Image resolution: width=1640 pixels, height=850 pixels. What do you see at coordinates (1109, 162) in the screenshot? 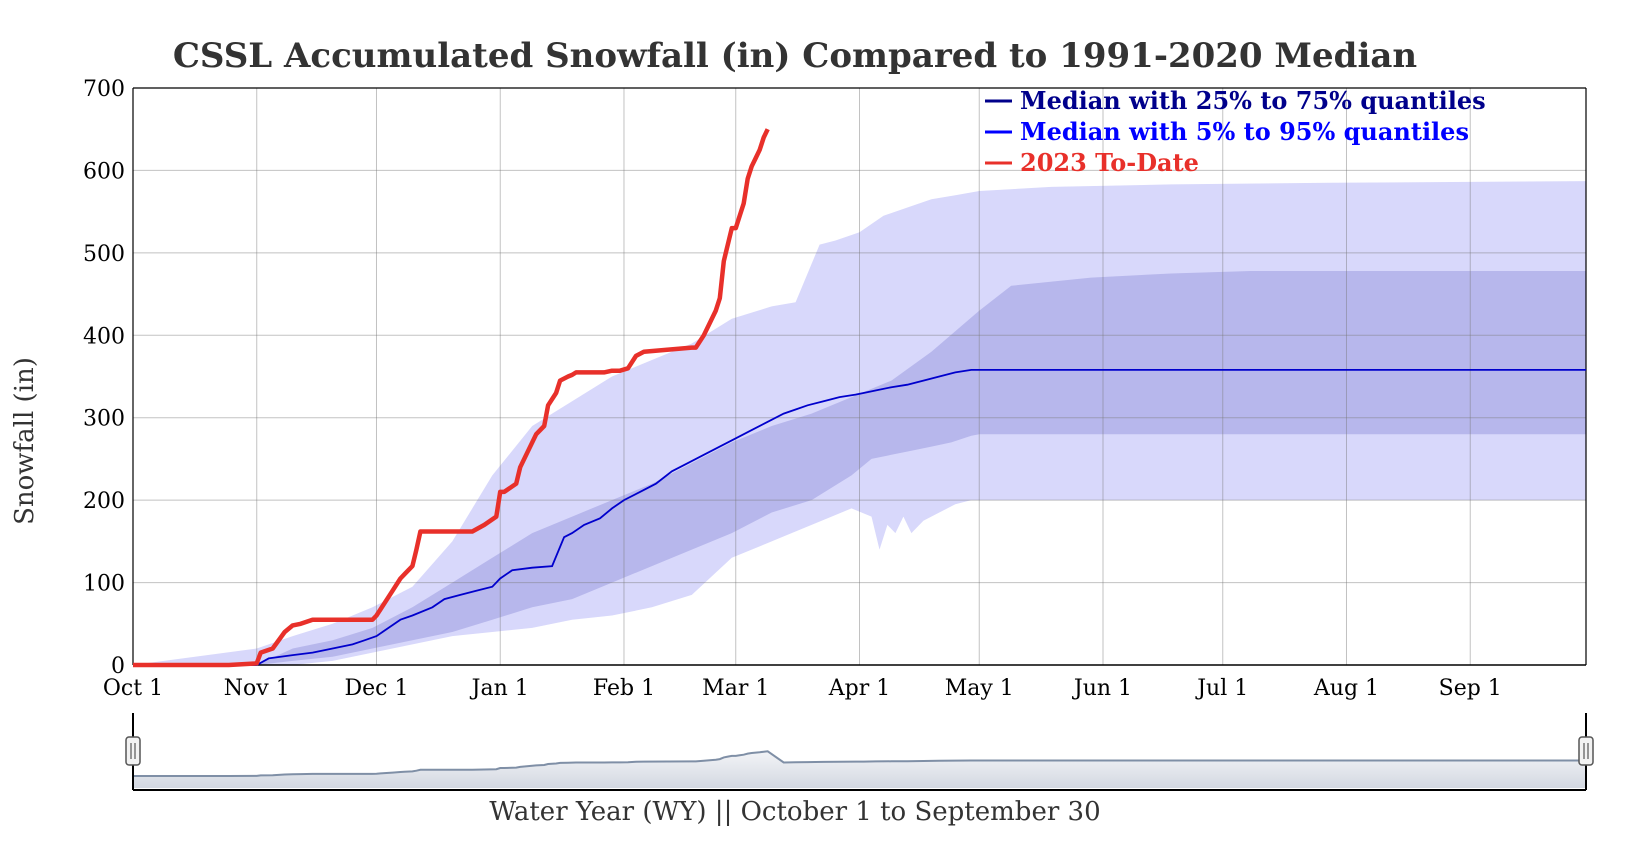
I see `legend-item-label: 2023 To-Date` at bounding box center [1109, 162].